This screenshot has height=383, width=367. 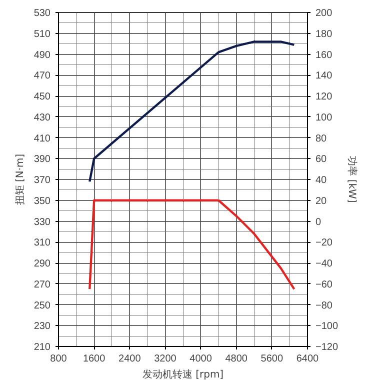 What do you see at coordinates (42, 160) in the screenshot?
I see `y-tick-label: 390` at bounding box center [42, 160].